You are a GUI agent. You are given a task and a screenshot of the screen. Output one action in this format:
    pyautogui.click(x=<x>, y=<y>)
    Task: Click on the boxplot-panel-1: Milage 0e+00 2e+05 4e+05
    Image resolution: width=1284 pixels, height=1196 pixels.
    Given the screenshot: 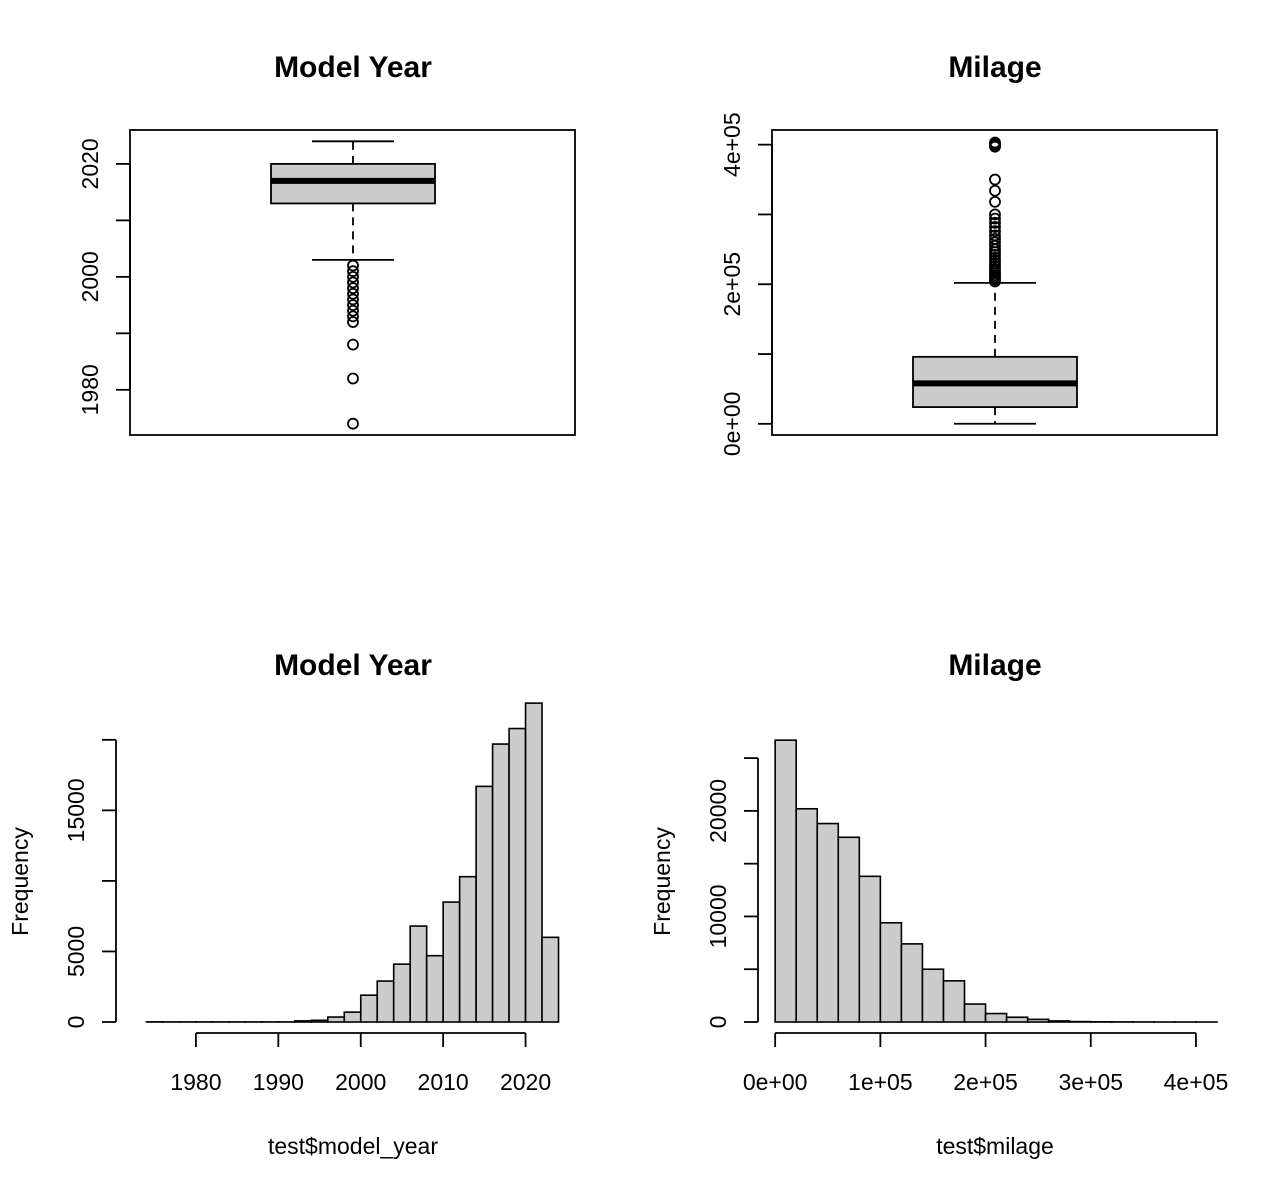 What is the action you would take?
    pyautogui.click(x=968, y=254)
    